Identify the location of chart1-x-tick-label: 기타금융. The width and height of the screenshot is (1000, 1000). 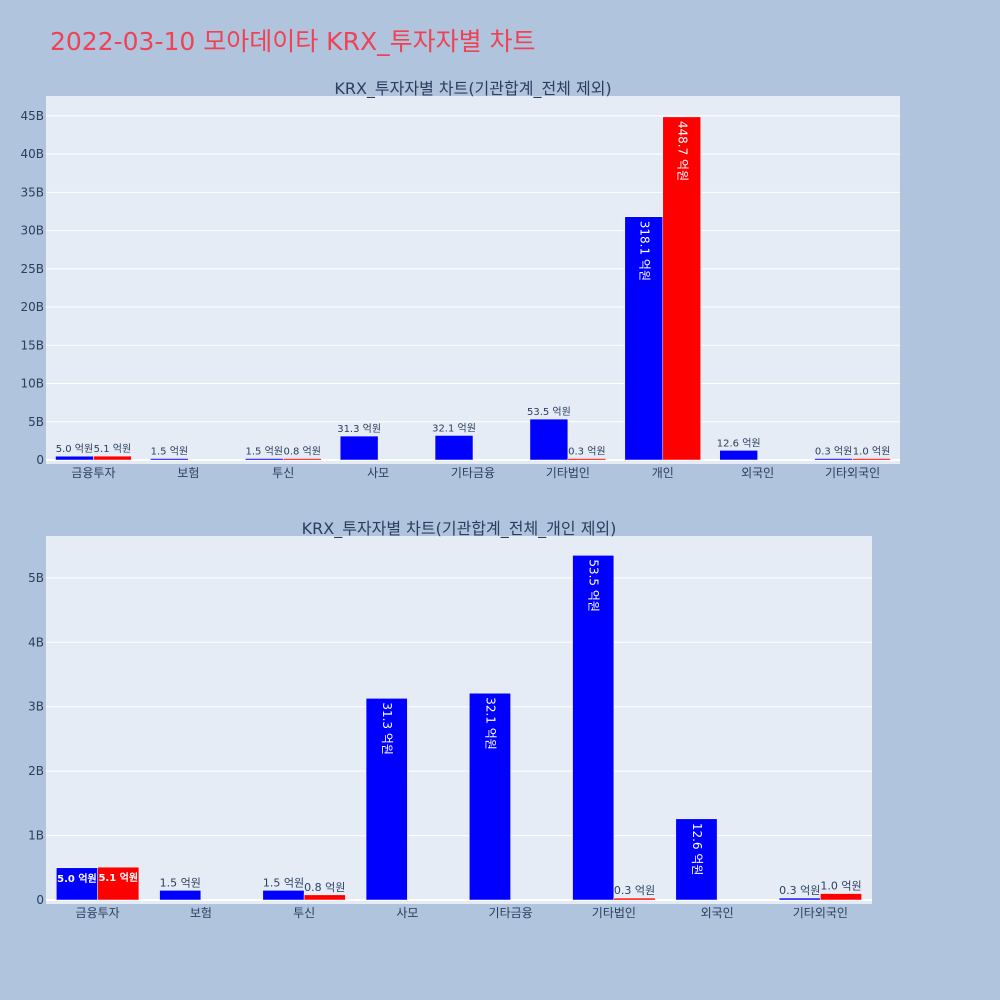
(473, 473).